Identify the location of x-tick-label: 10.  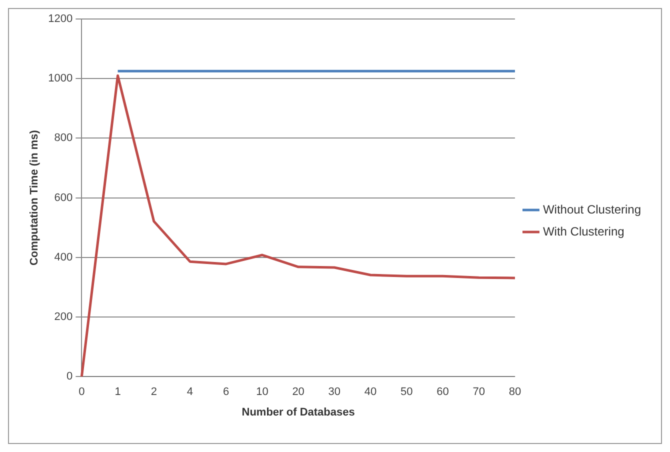
(262, 392).